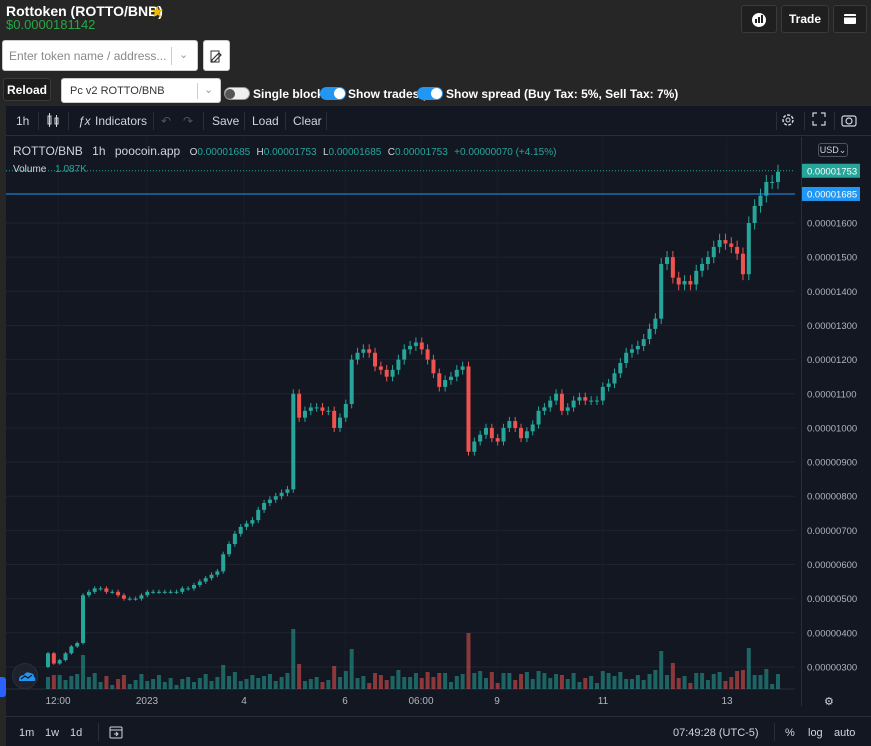 This screenshot has height=746, width=871. What do you see at coordinates (497, 701) in the screenshot?
I see `x-tick-label: 9` at bounding box center [497, 701].